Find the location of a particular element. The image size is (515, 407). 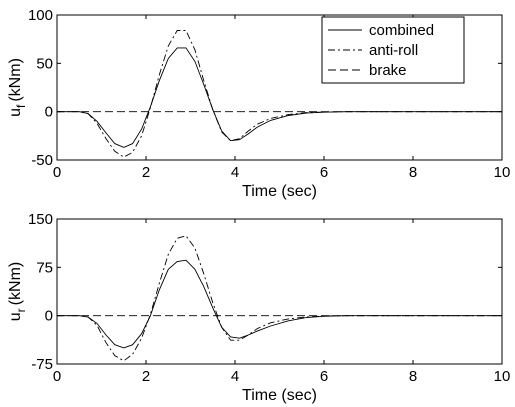

y-tick-label: 100 is located at coordinates (40, 15).